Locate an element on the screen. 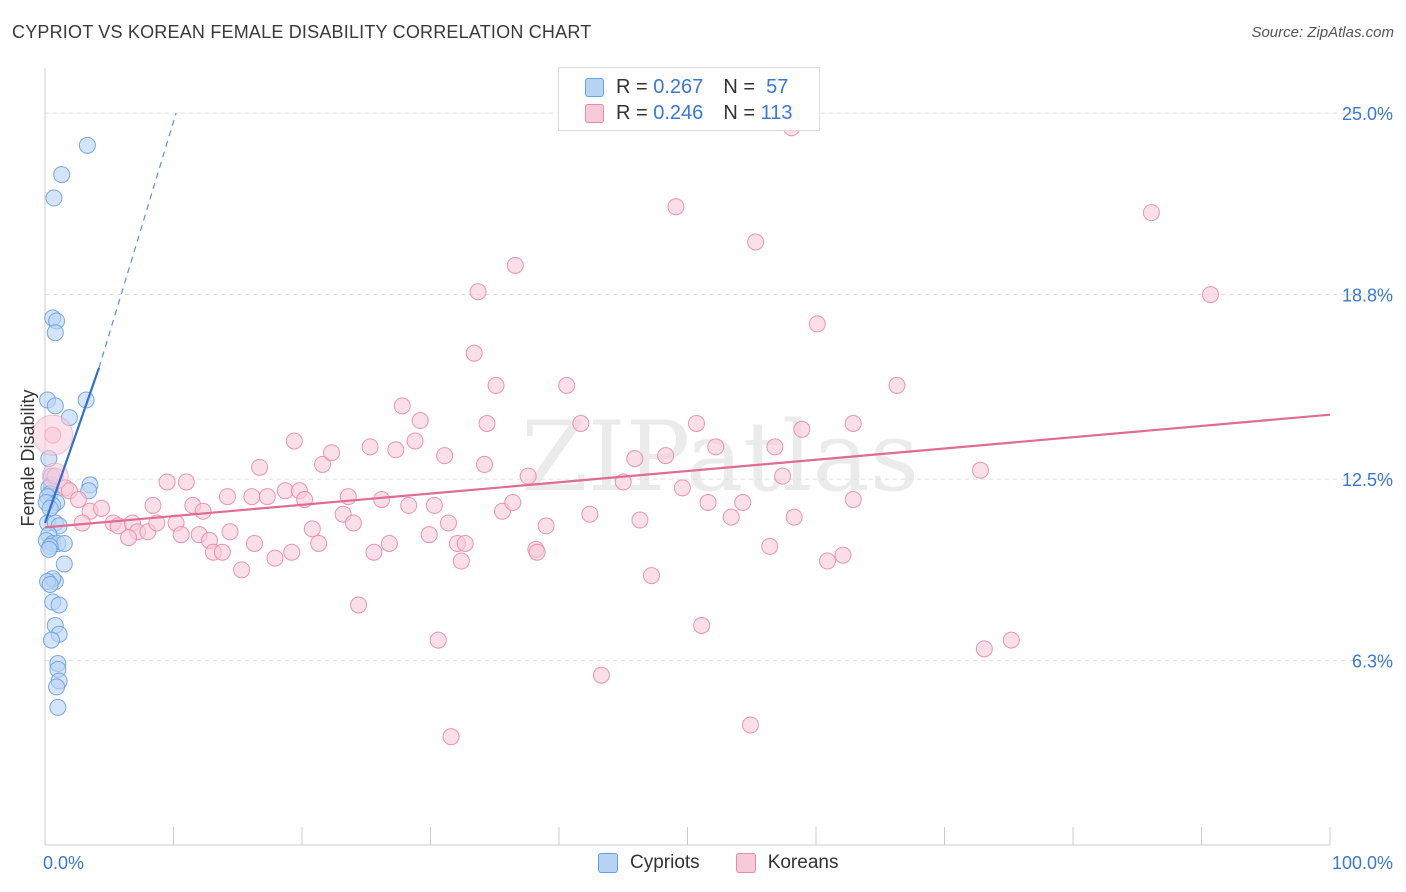  legend-label: Koreans is located at coordinates (803, 862).